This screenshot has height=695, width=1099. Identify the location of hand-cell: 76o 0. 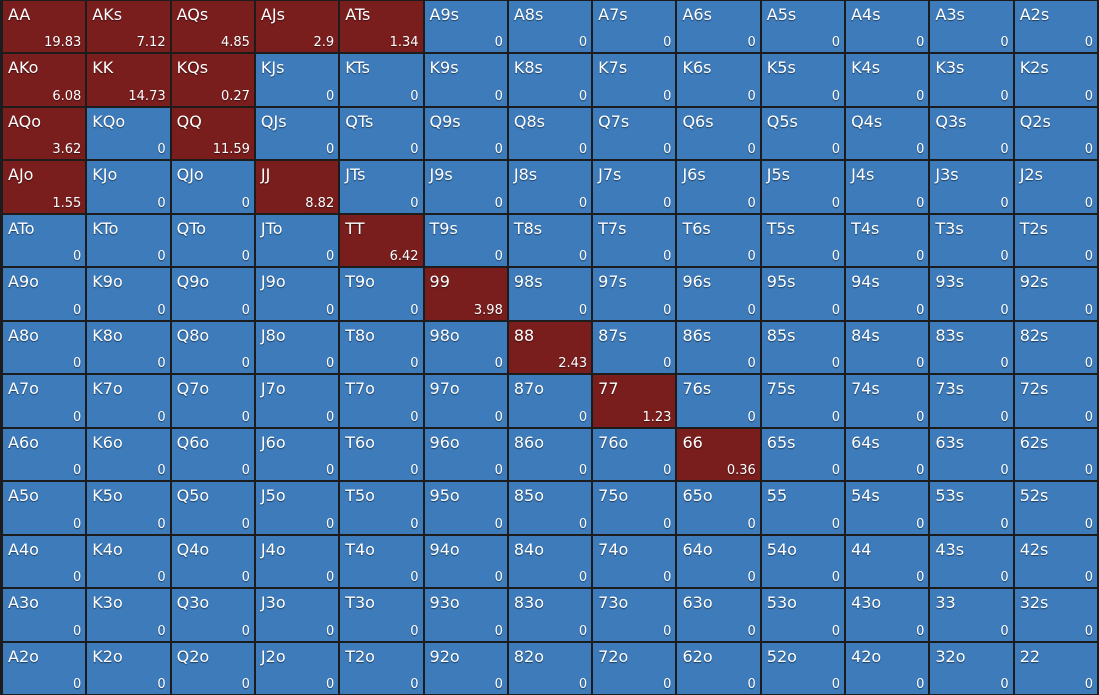
(634, 454).